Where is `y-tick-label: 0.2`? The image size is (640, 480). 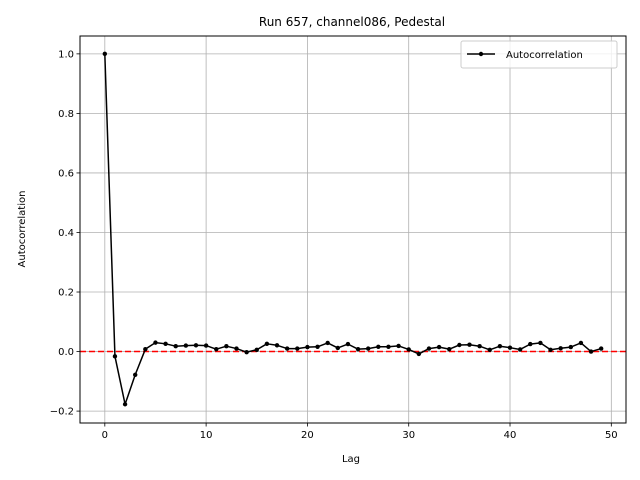 y-tick-label: 0.2 is located at coordinates (66, 293).